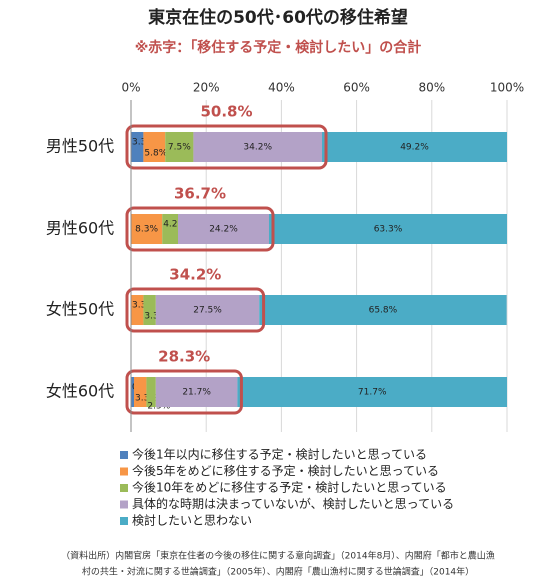 The image size is (556, 586). Describe the element at coordinates (285, 470) in the screenshot. I see `legend-label: 今後5年をめどに移住する予定・検討したいと思っている` at that location.